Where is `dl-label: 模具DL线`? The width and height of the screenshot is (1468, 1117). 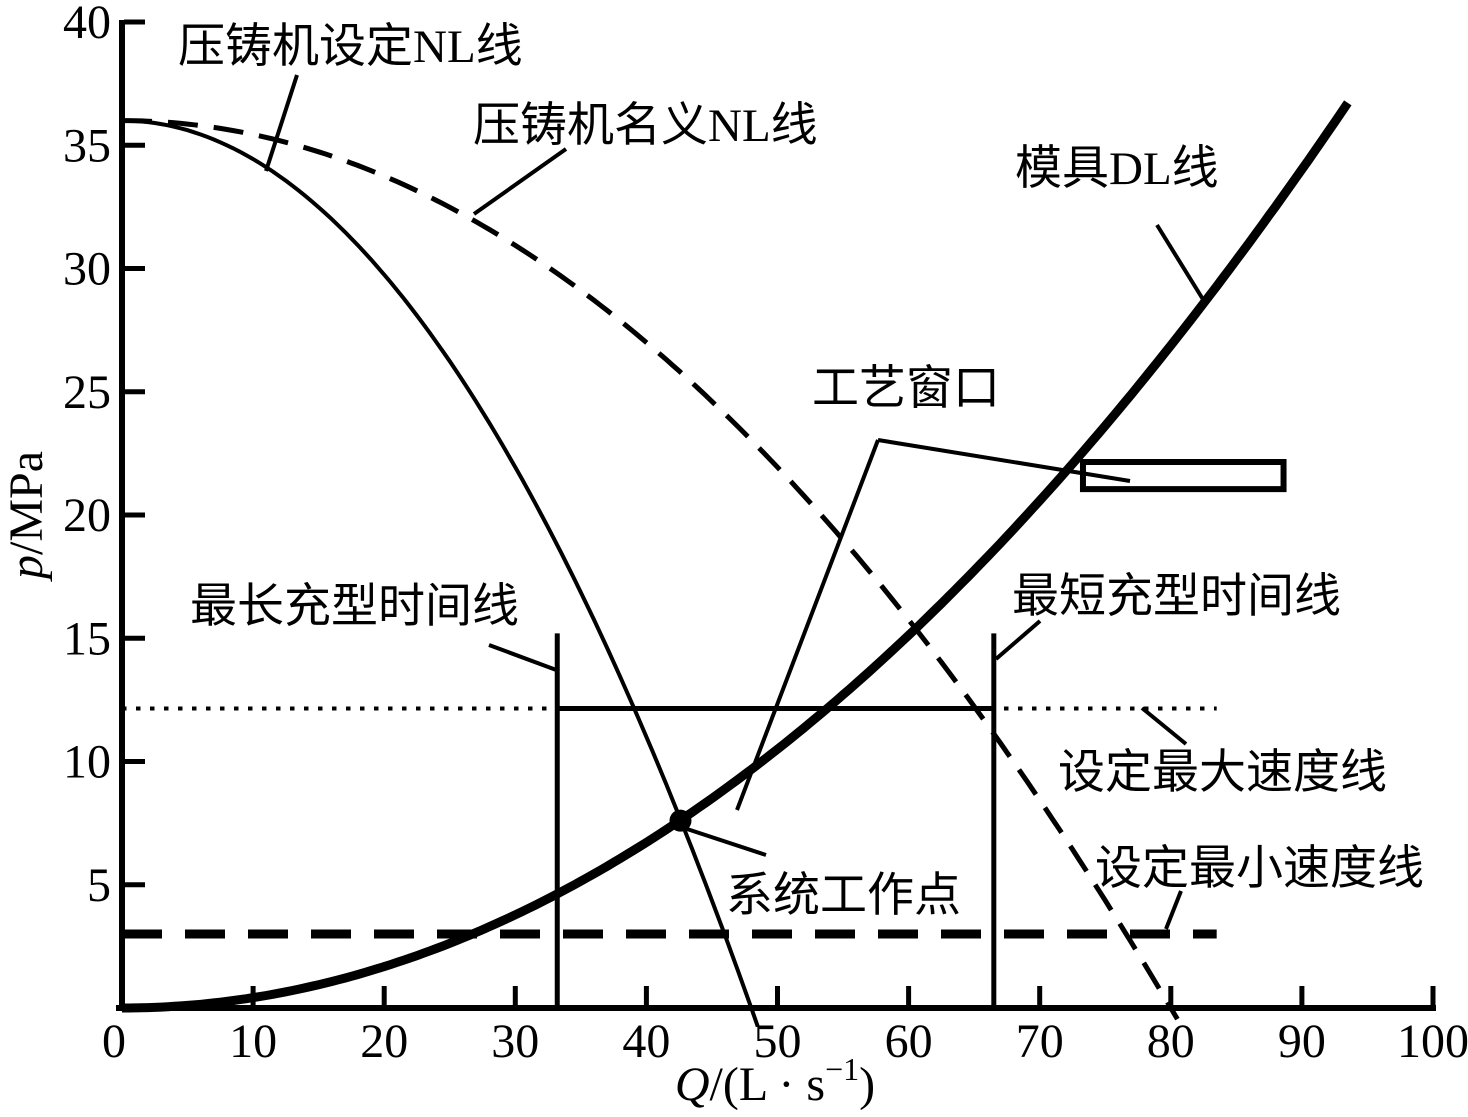 dl-label: 模具DL线 is located at coordinates (1117, 169).